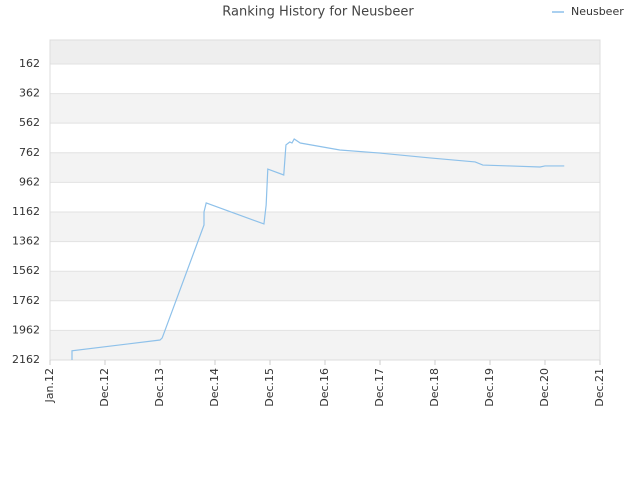  What do you see at coordinates (324, 387) in the screenshot?
I see `x-tick-label: Dec.16` at bounding box center [324, 387].